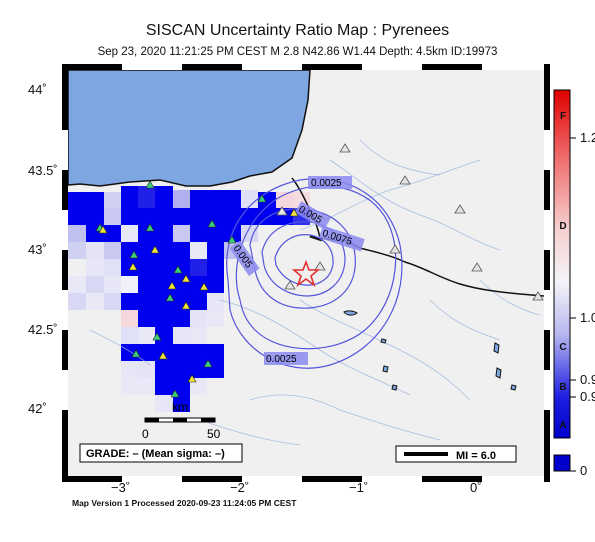 Image resolution: width=595 pixels, height=542 pixels. What do you see at coordinates (297, 30) in the screenshot?
I see `map-title: SISCAN Uncertainty Ratio Map : Pyrenees` at bounding box center [297, 30].